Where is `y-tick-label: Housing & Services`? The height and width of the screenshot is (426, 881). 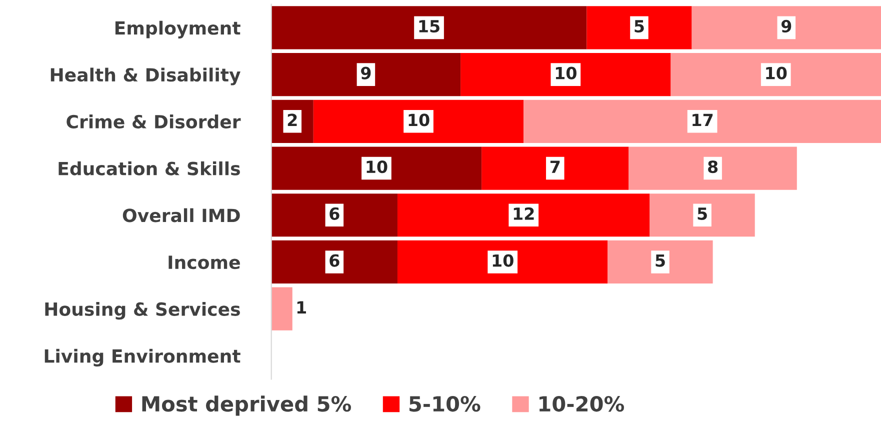 y-tick-label: Housing & Services is located at coordinates (142, 311).